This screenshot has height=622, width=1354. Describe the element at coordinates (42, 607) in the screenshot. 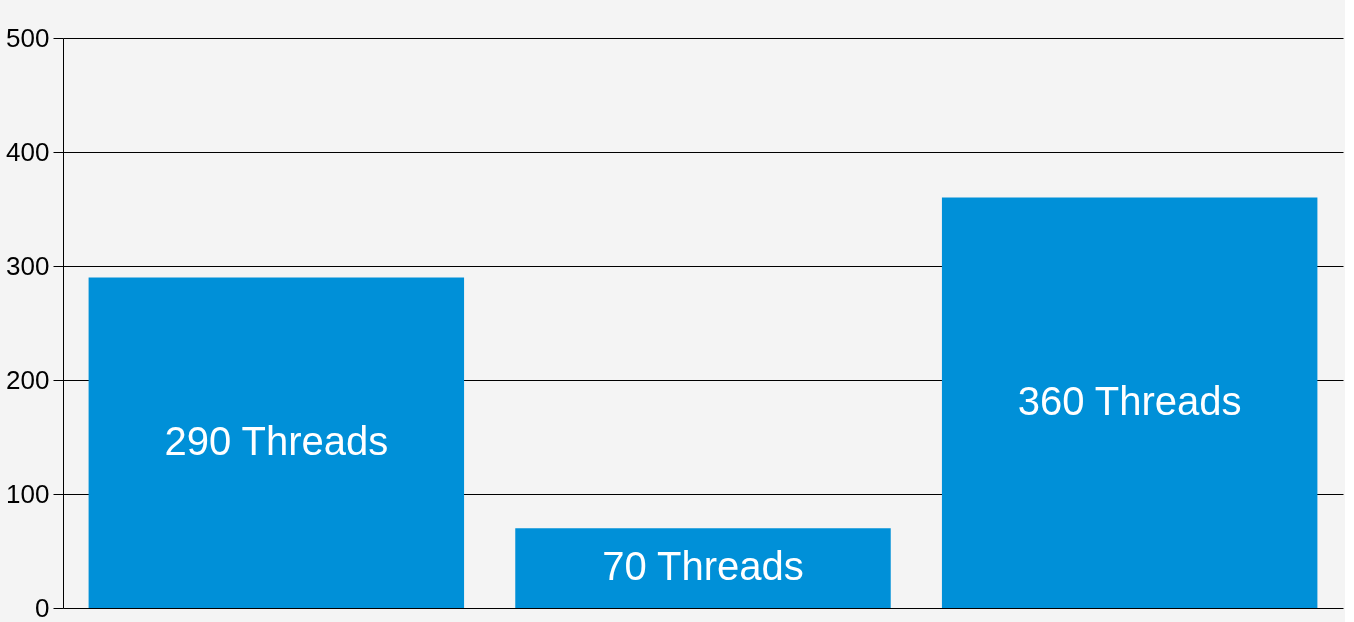

I see `y-tick-label: 0` at that location.